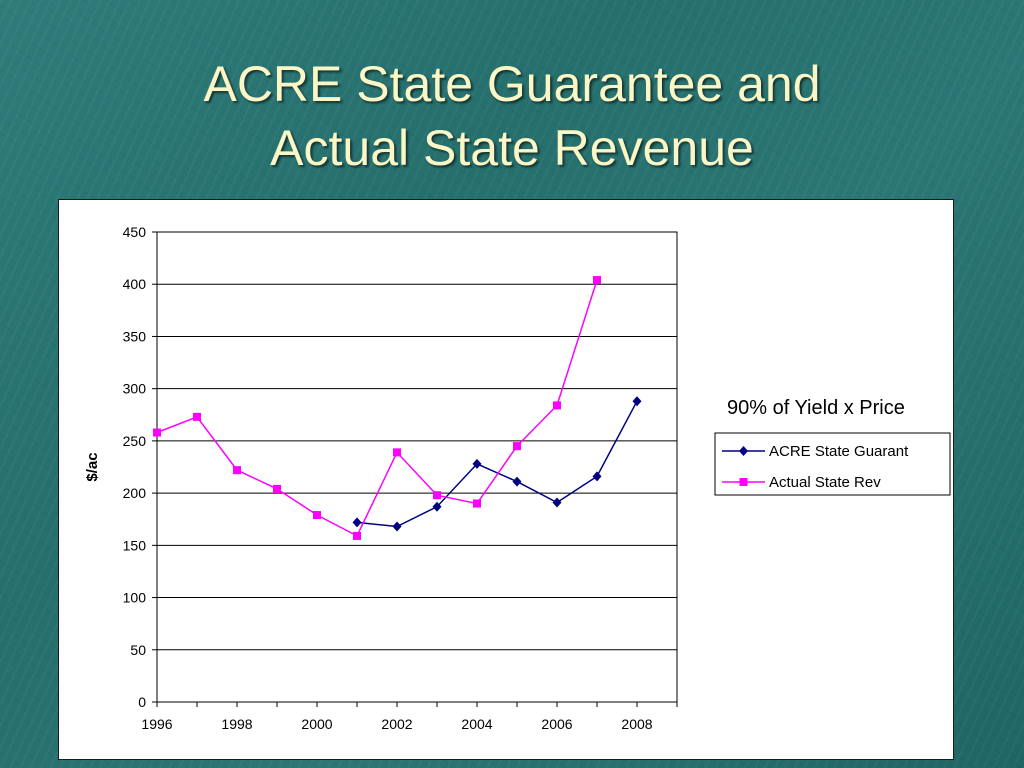 This screenshot has width=1024, height=768. I want to click on series-1-point-2007, so click(597, 280).